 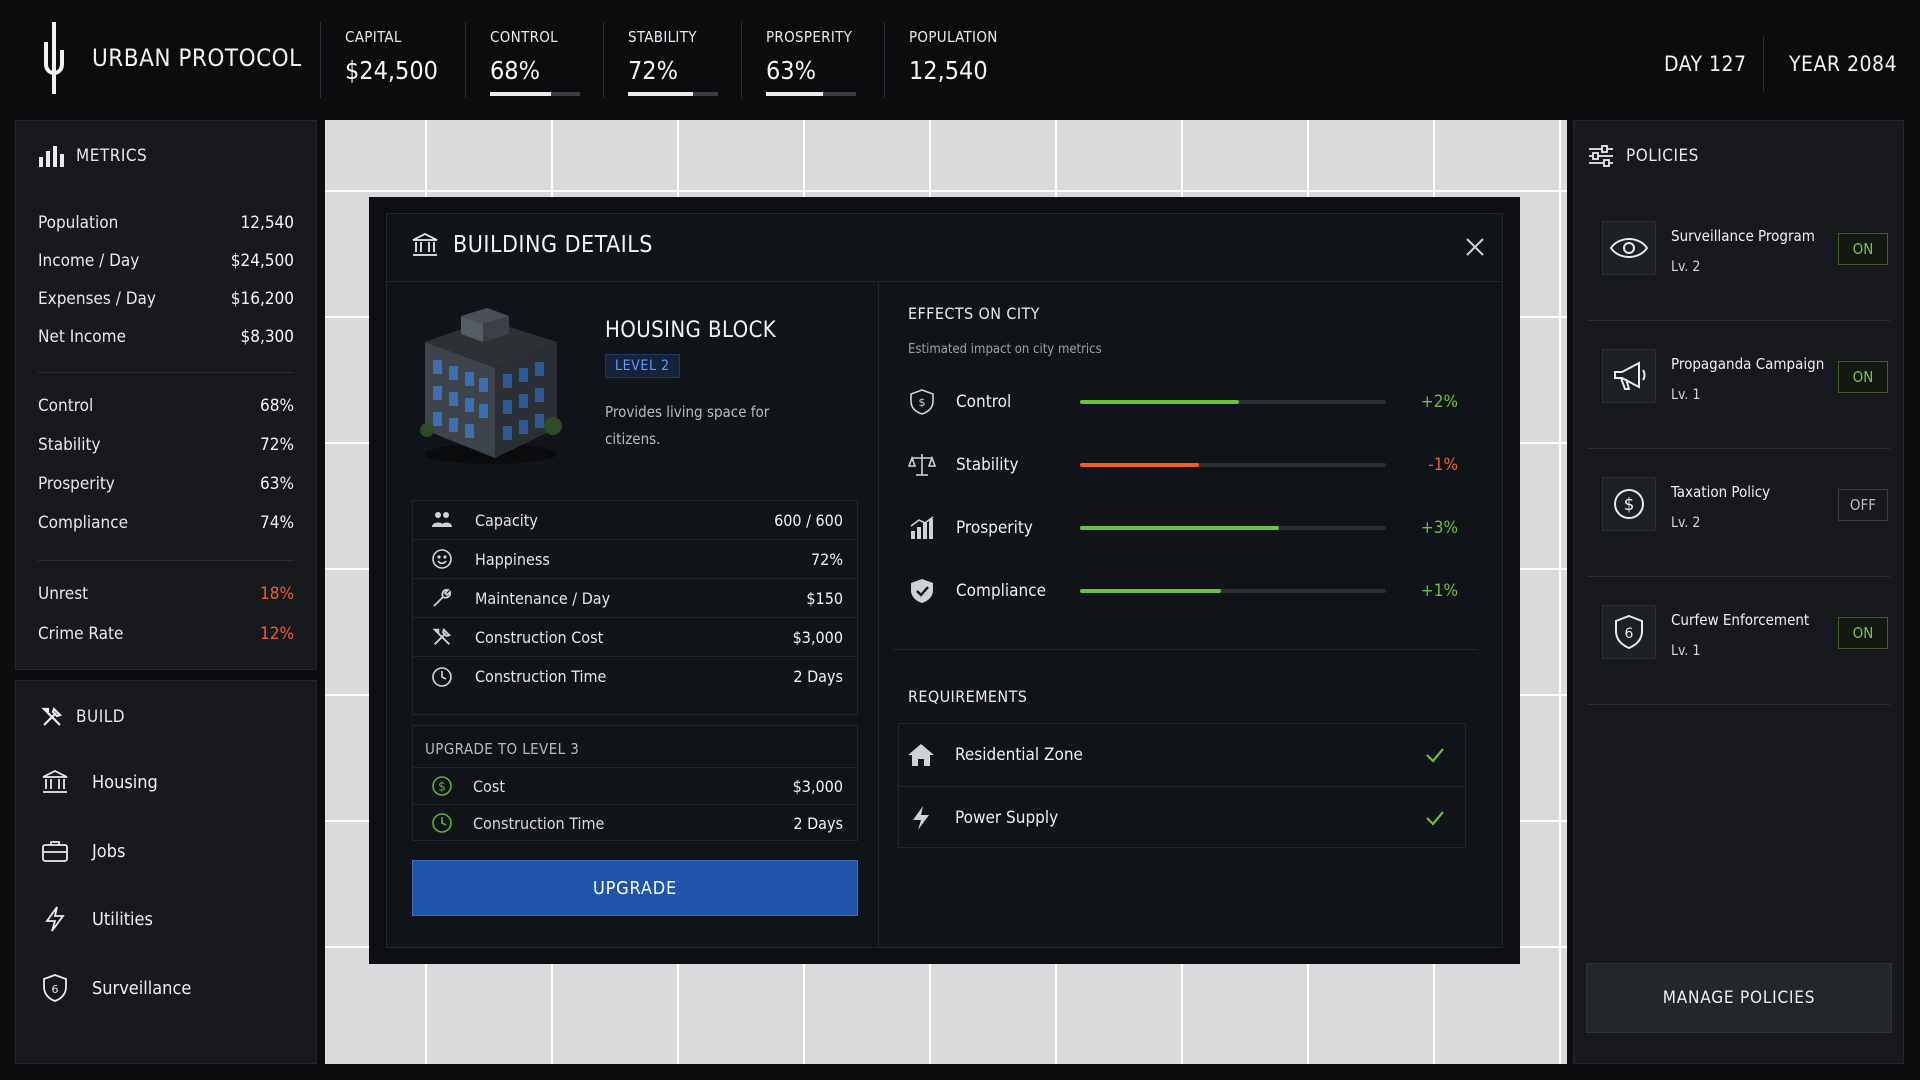 I want to click on policy-row-taxation: $ Taxation Policy Lv. 2 OFF, so click(x=1739, y=513).